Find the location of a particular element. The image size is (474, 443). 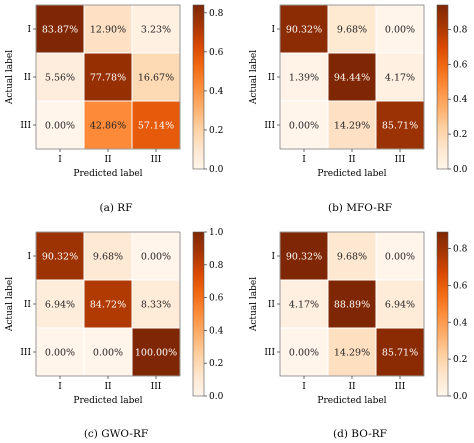

cell-value-label: 14.29% is located at coordinates (352, 126).